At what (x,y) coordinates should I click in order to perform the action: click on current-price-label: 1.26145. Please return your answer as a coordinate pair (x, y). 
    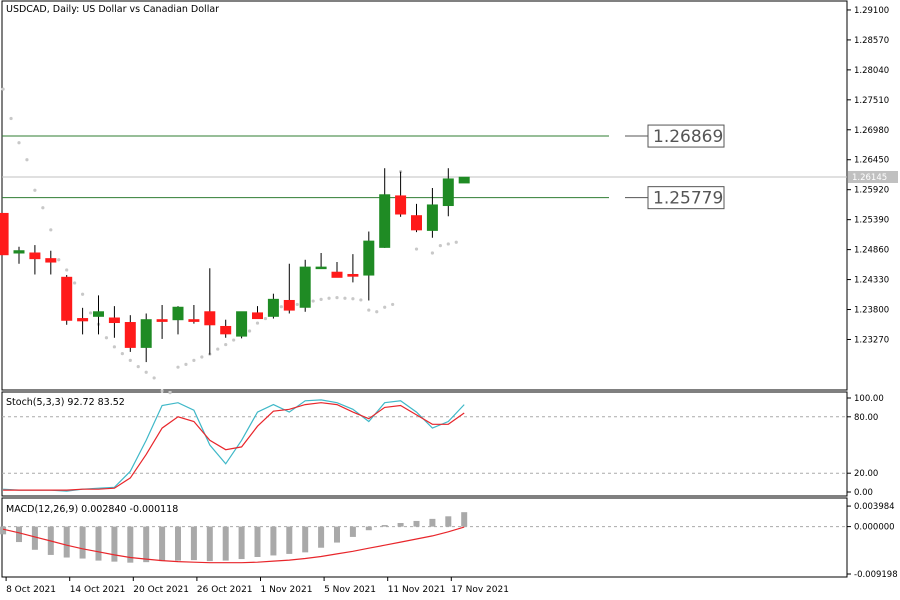
    Looking at the image, I should click on (869, 178).